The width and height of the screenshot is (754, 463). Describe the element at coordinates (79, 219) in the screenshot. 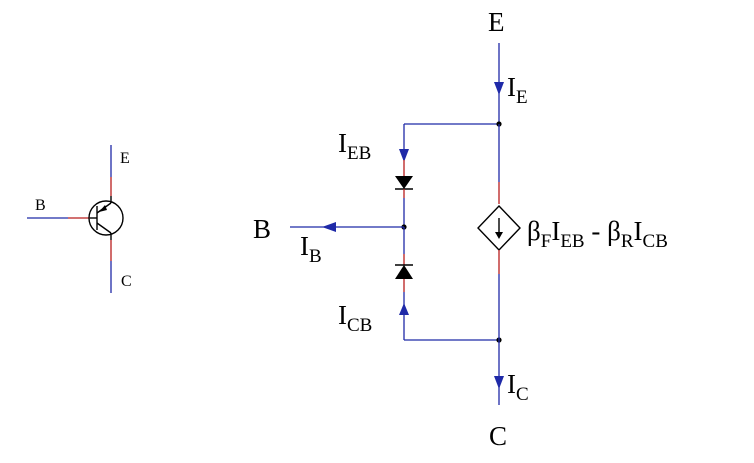

I see `transistor-symbol: B E C` at that location.